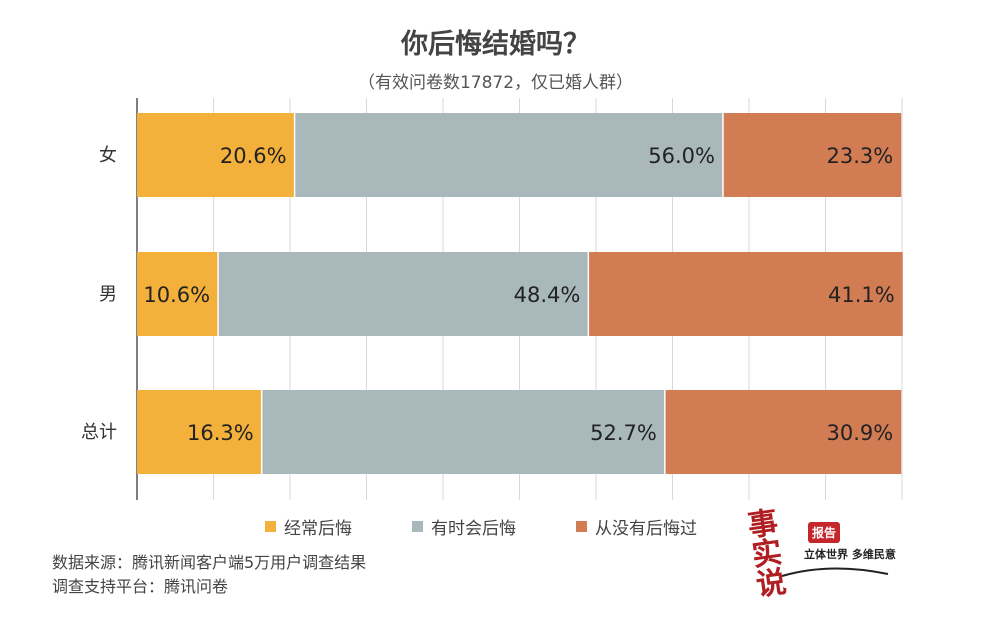  Describe the element at coordinates (860, 433) in the screenshot. I see `data-label: 30.9%` at that location.